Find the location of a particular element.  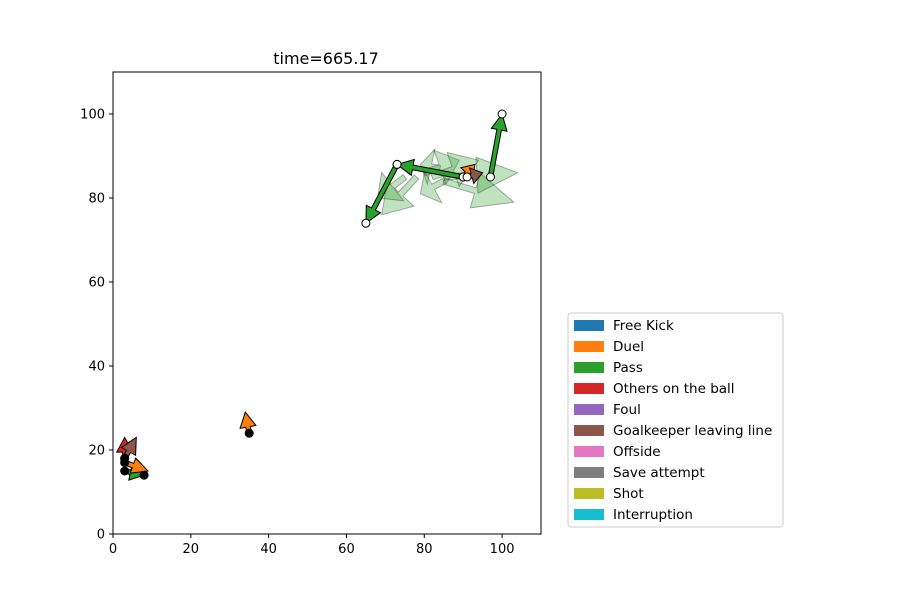

legend-swatch-interruption is located at coordinates (589, 514).